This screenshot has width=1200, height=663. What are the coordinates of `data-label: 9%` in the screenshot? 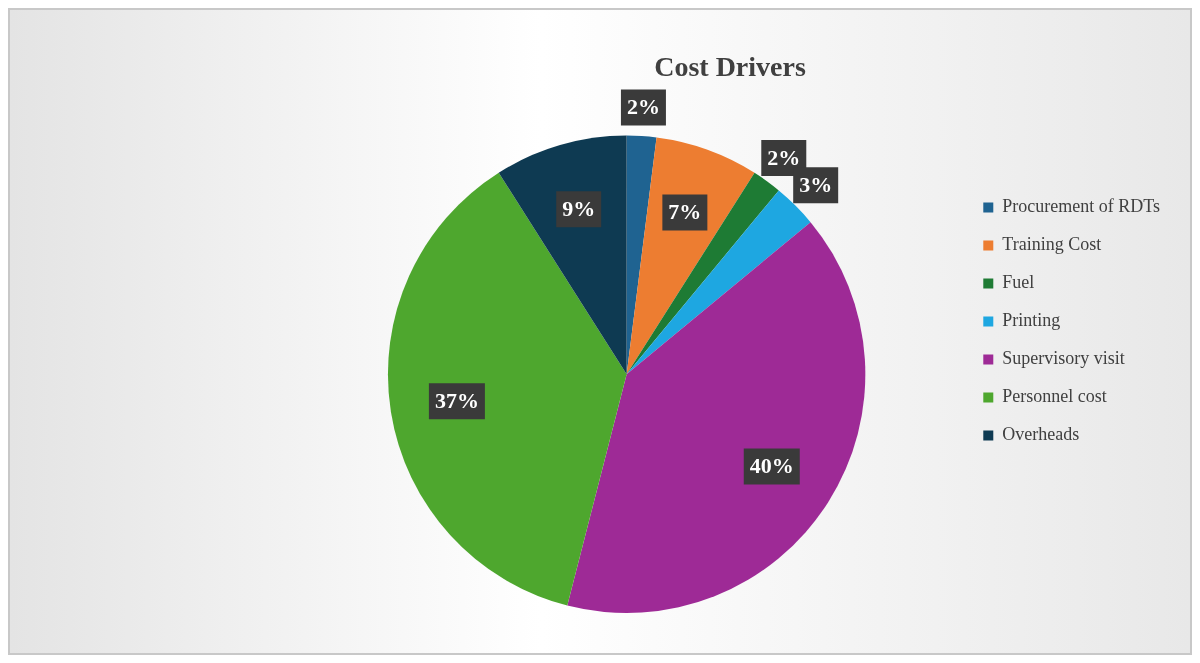 It's located at (579, 208).